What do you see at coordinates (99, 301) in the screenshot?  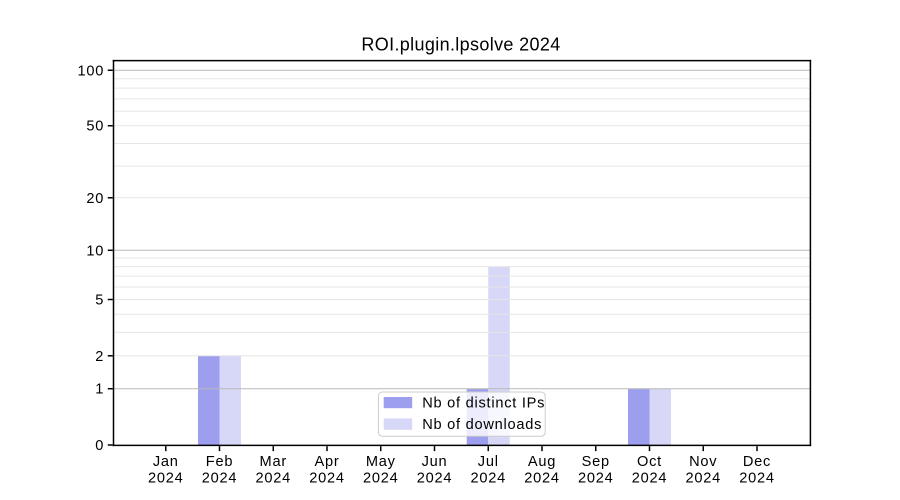 I see `svg-text: 5` at bounding box center [99, 301].